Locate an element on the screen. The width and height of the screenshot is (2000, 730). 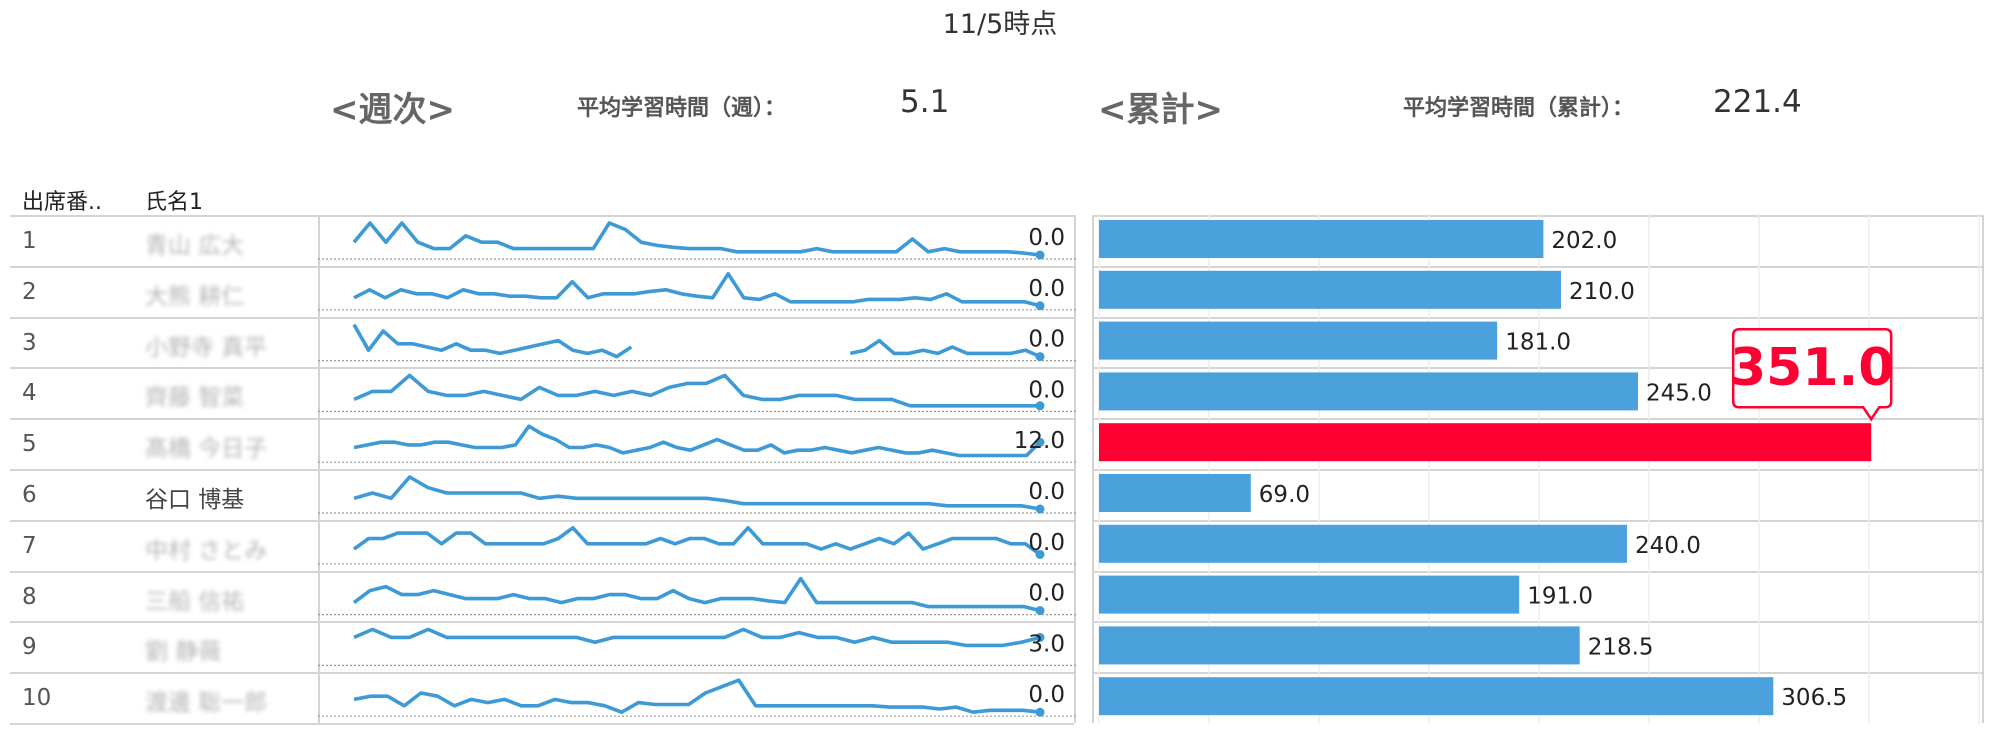
student-name: 大熊 耕仁 is located at coordinates (195, 296).